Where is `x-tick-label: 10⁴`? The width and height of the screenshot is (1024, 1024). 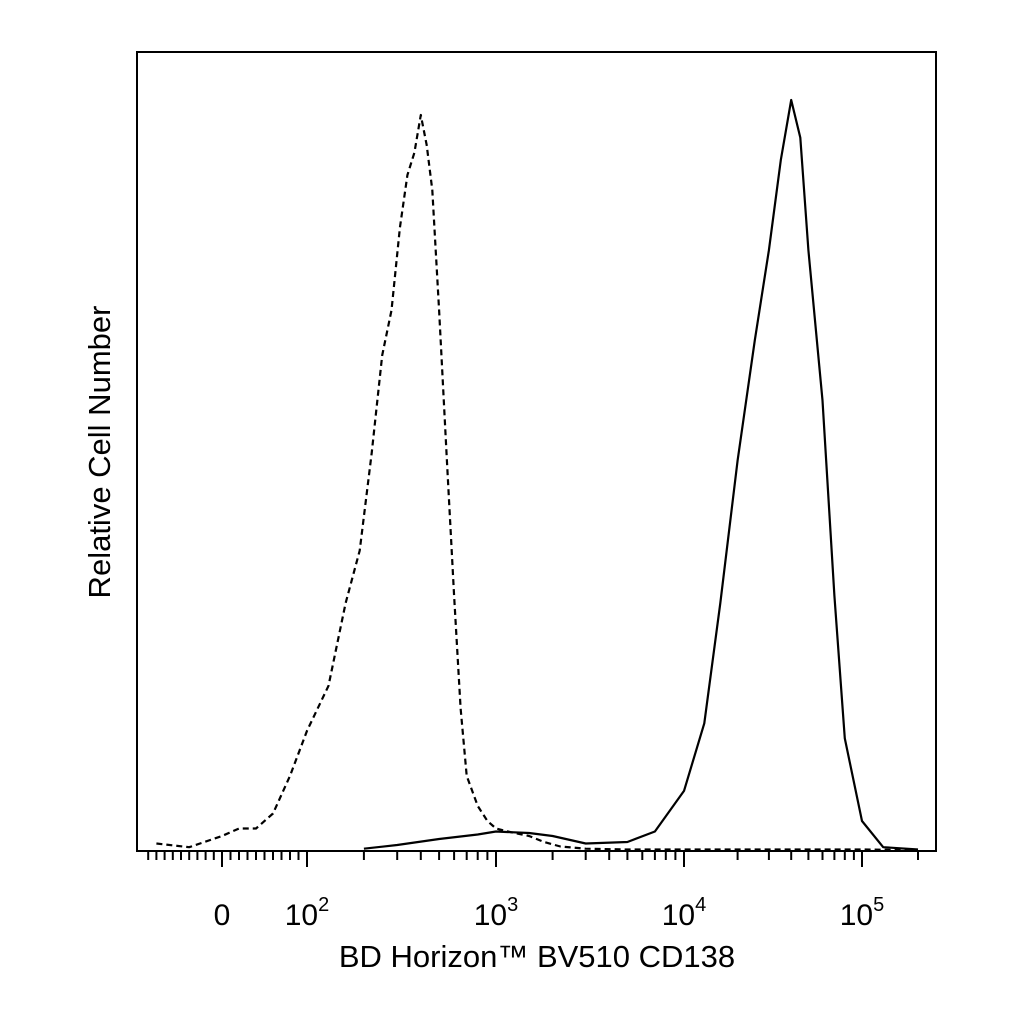
x-tick-label: 10⁴ is located at coordinates (684, 913).